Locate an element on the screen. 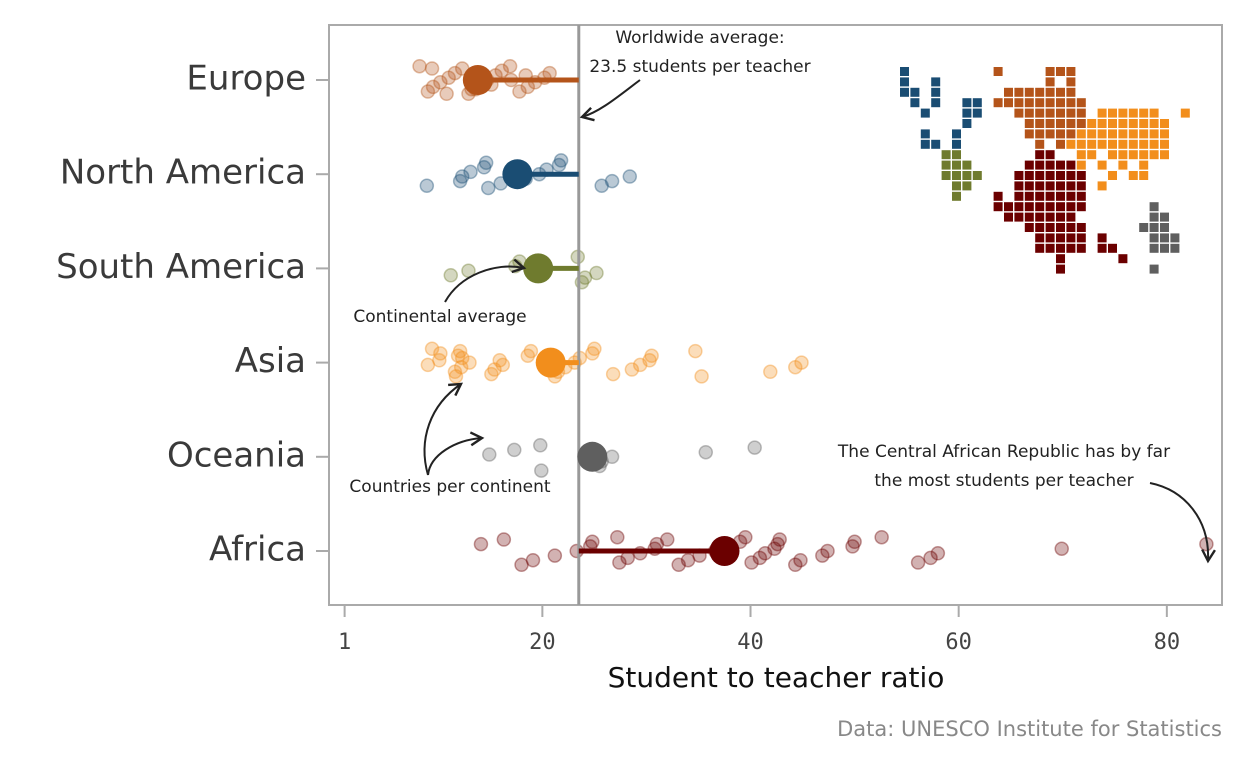 Image resolution: width=1248 pixels, height=768 pixels. annotation: the most students per teacher is located at coordinates (1003, 481).